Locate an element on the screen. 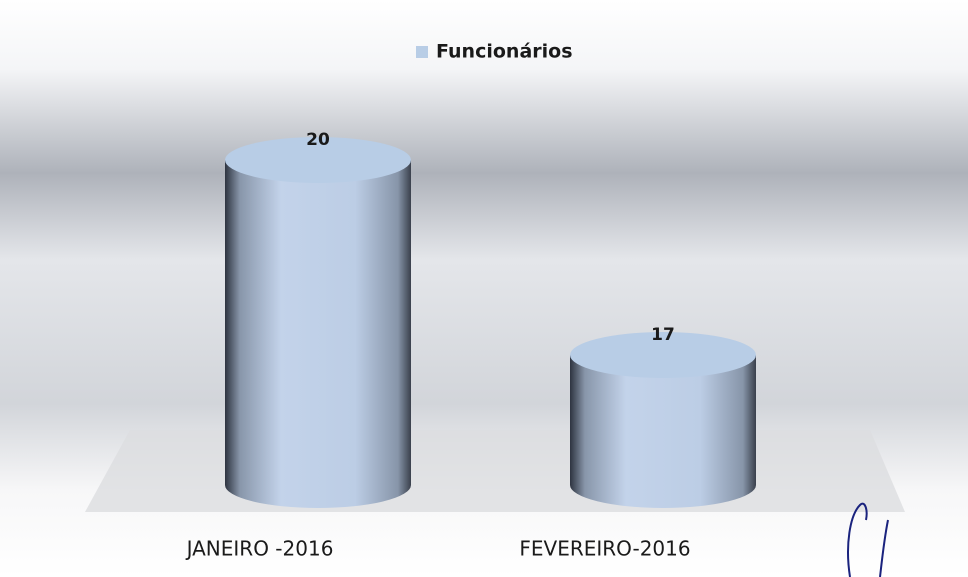 Image resolution: width=968 pixels, height=577 pixels. x-tick-label: FEVEREIRO-2016 is located at coordinates (604, 549).